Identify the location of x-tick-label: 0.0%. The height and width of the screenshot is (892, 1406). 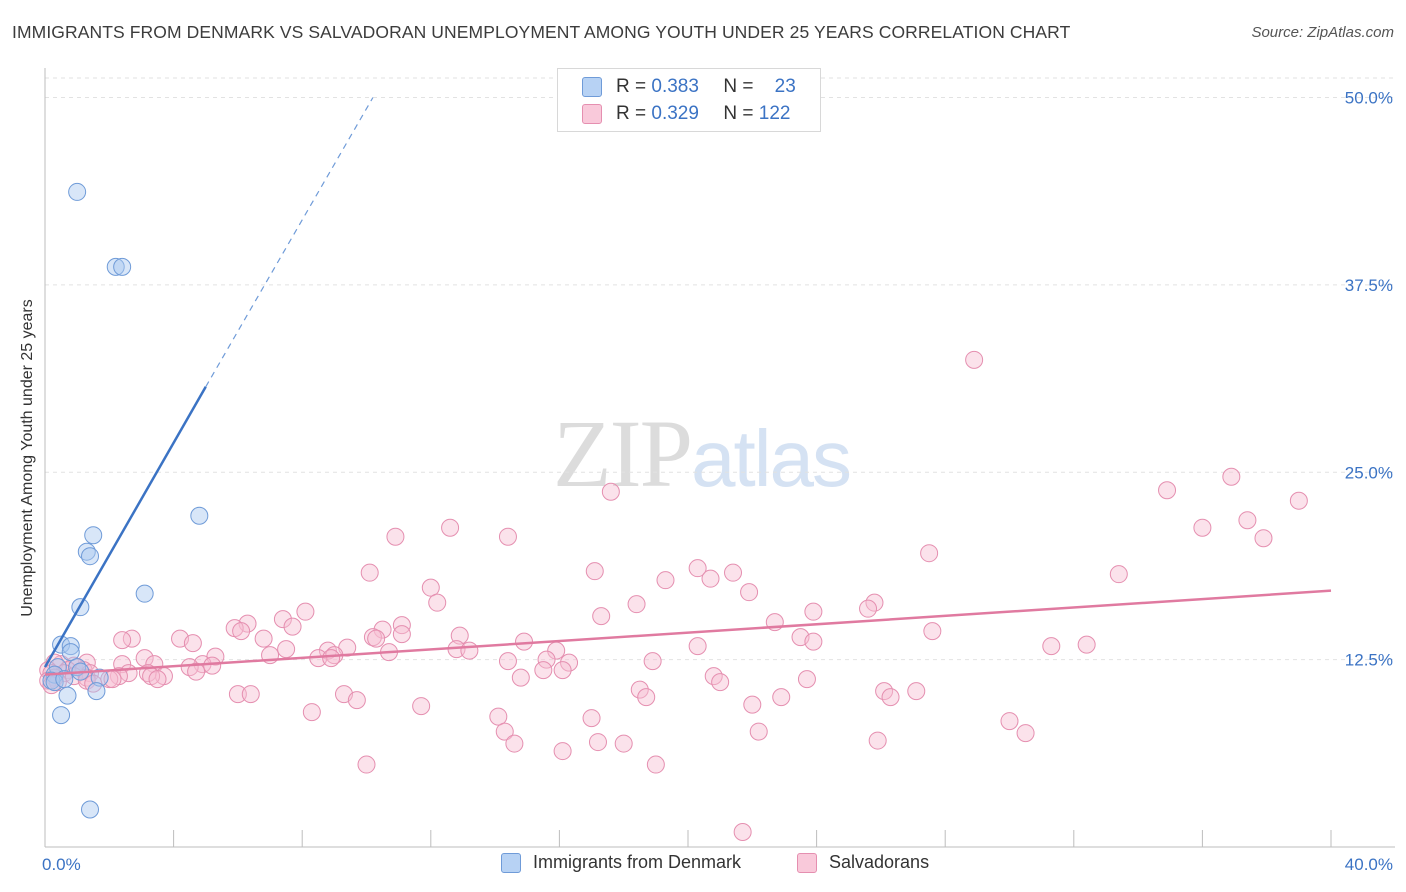
(61, 864).